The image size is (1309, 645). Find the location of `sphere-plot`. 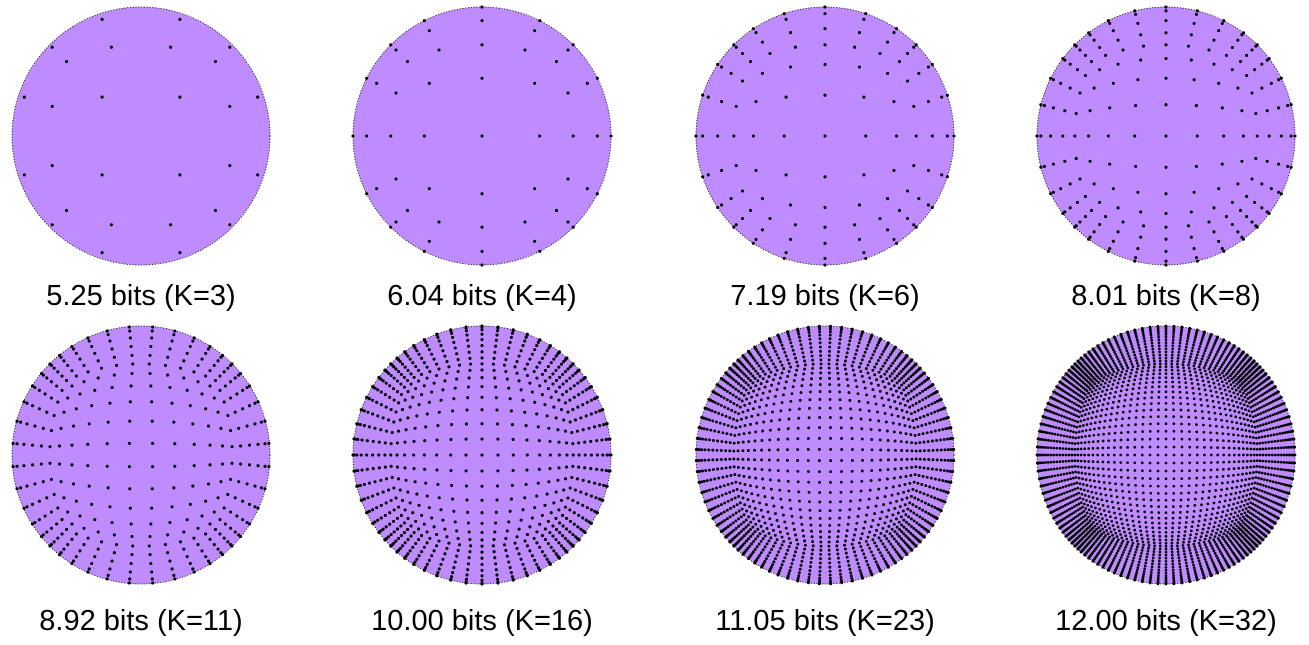

sphere-plot is located at coordinates (1166, 455).